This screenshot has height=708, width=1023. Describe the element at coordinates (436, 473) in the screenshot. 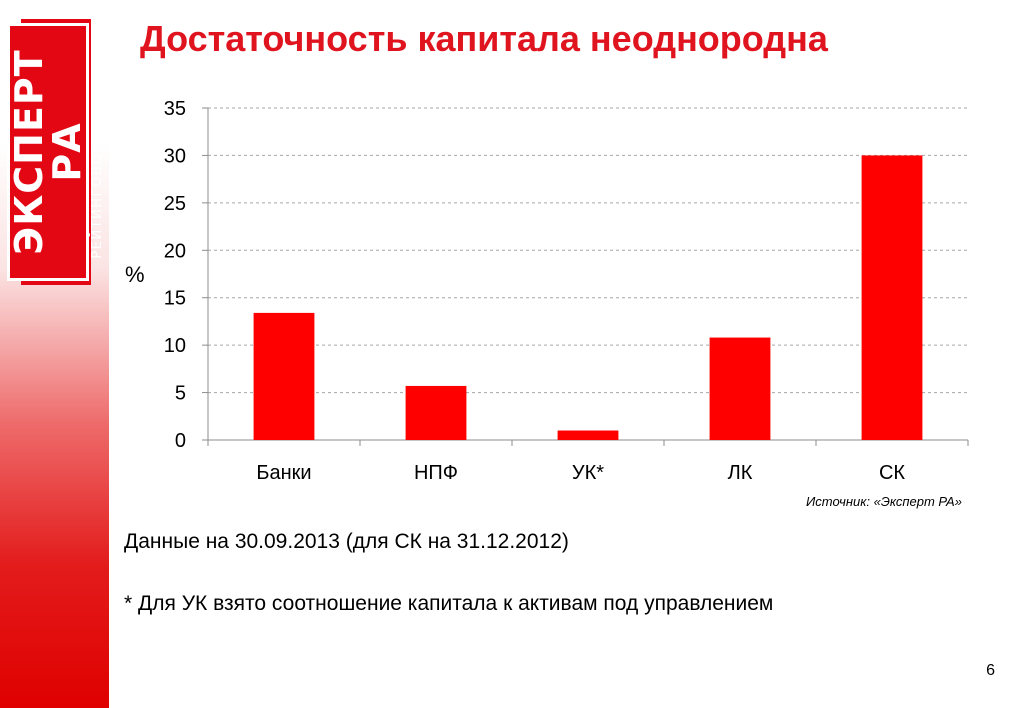

I see `x-tick-label: НПФ` at that location.